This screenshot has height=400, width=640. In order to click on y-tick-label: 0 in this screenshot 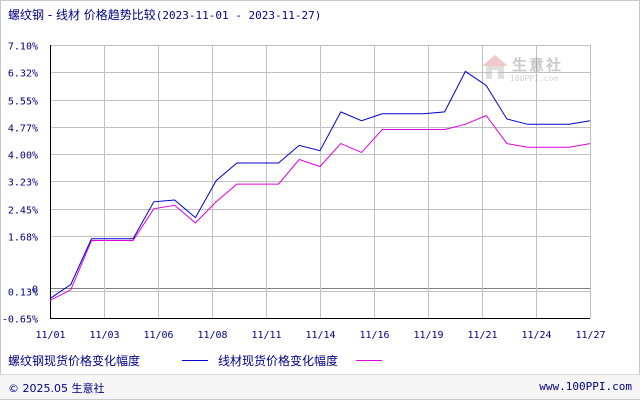, I will do `click(35, 290)`.